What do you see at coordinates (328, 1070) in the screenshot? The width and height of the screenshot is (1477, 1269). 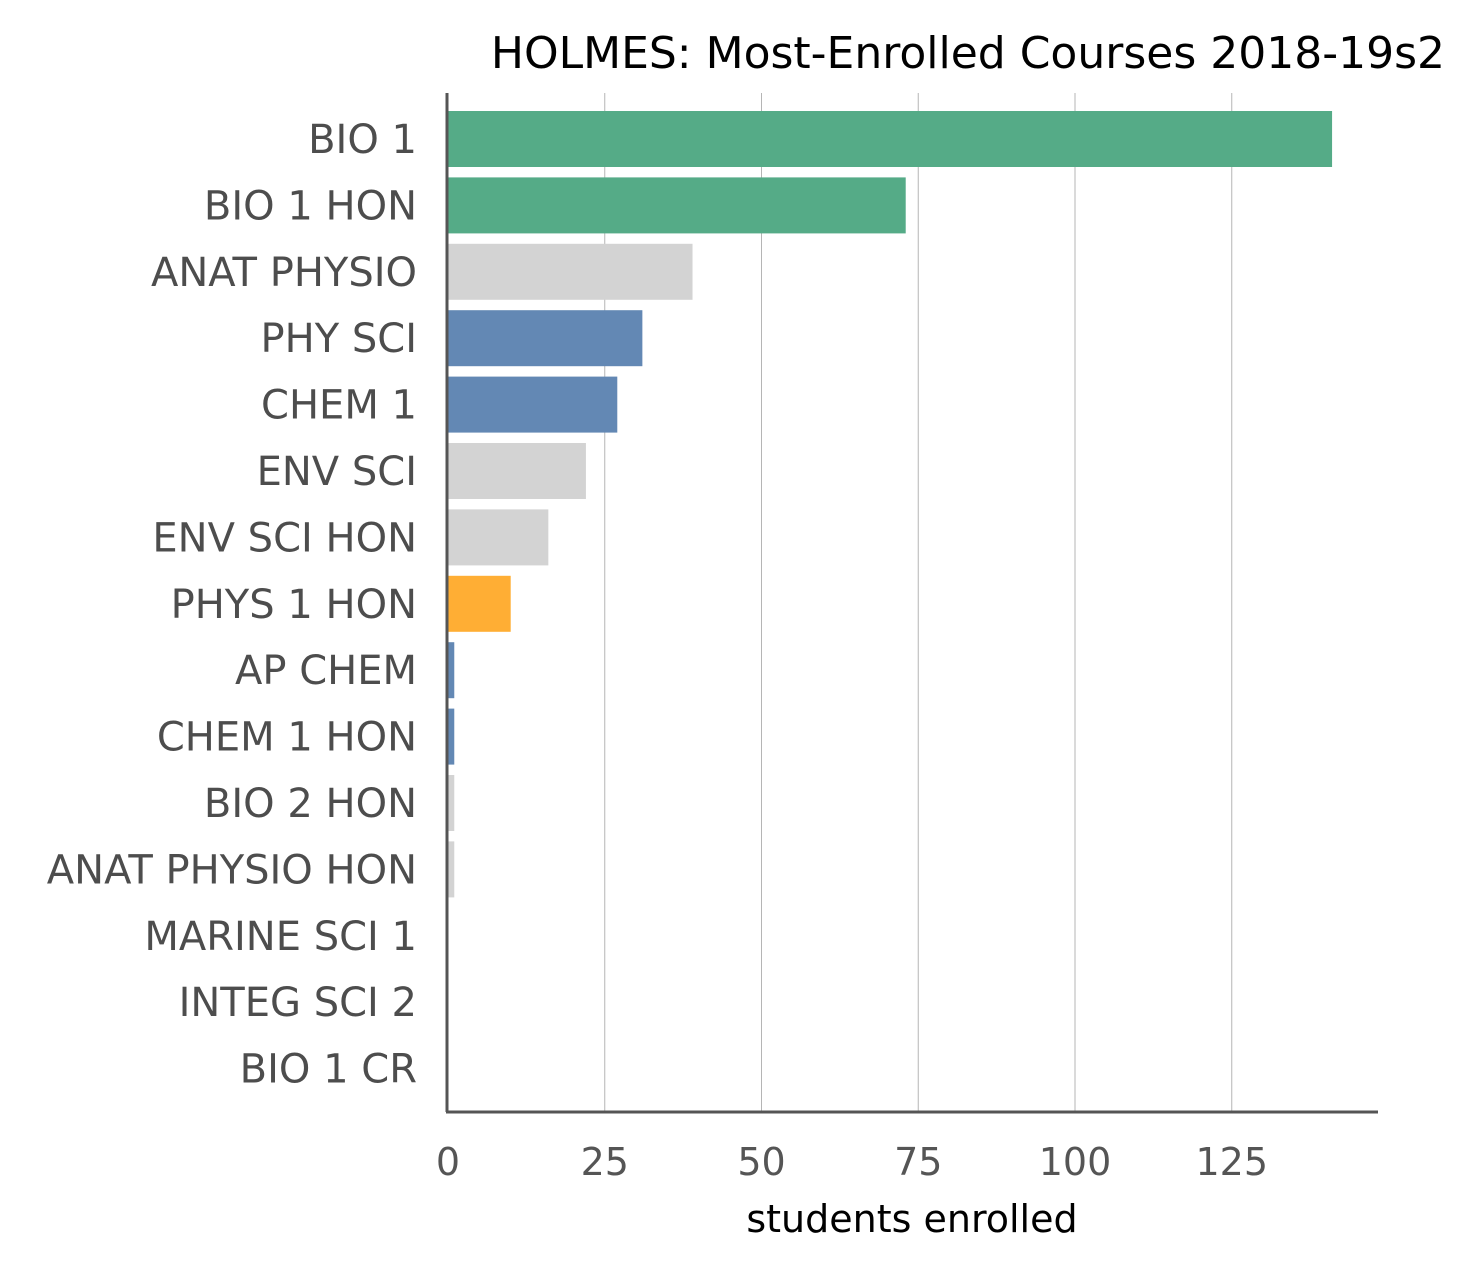 I see `category-label: BIO 1 CR` at bounding box center [328, 1070].